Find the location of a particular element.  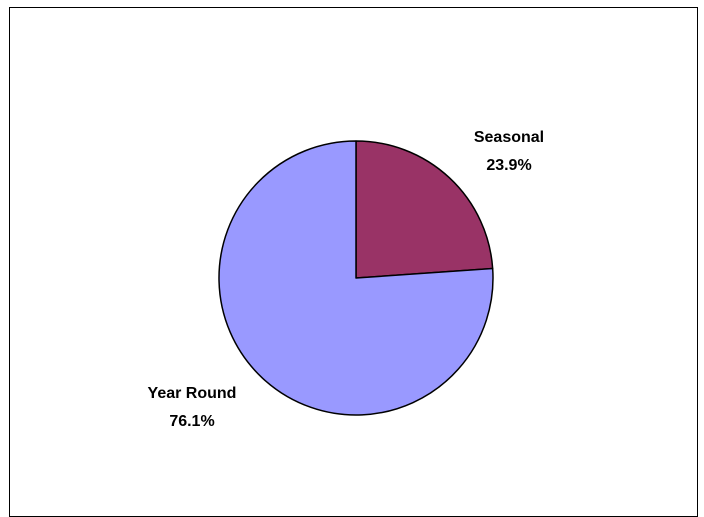

slice-label-seasonal-value: 23.9% is located at coordinates (508, 165).